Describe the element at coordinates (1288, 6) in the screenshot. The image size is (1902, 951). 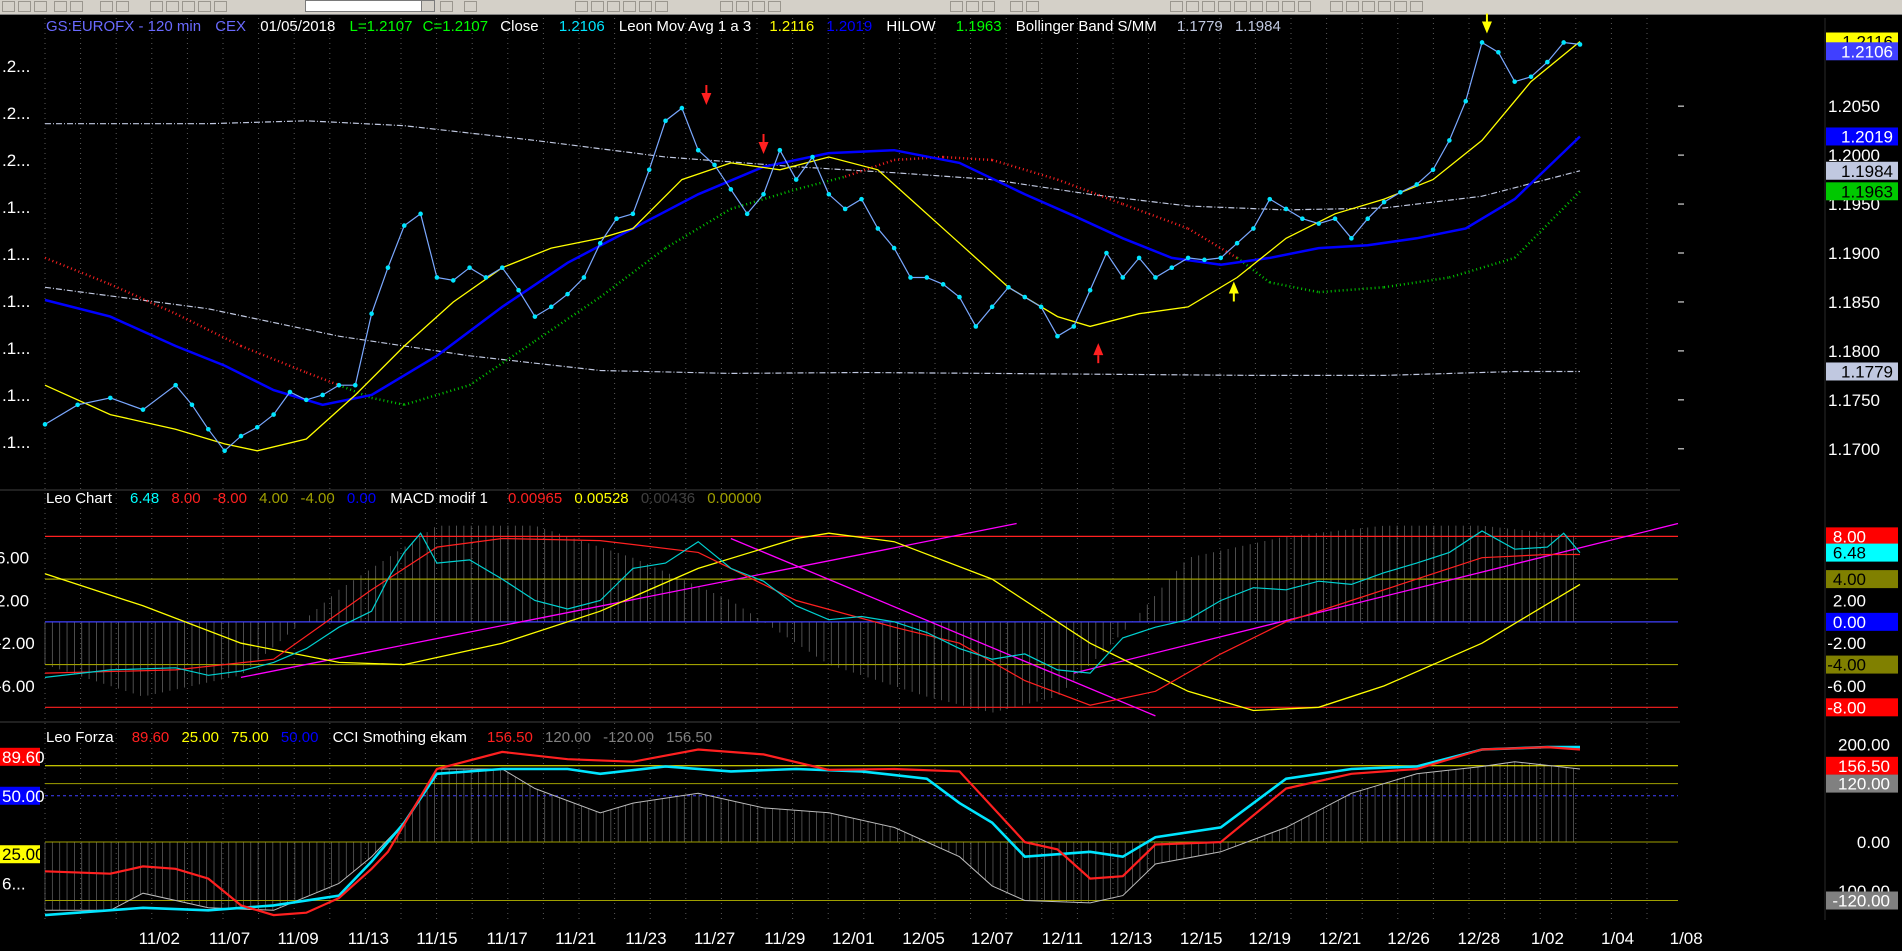
I see `cycle-icon` at that location.